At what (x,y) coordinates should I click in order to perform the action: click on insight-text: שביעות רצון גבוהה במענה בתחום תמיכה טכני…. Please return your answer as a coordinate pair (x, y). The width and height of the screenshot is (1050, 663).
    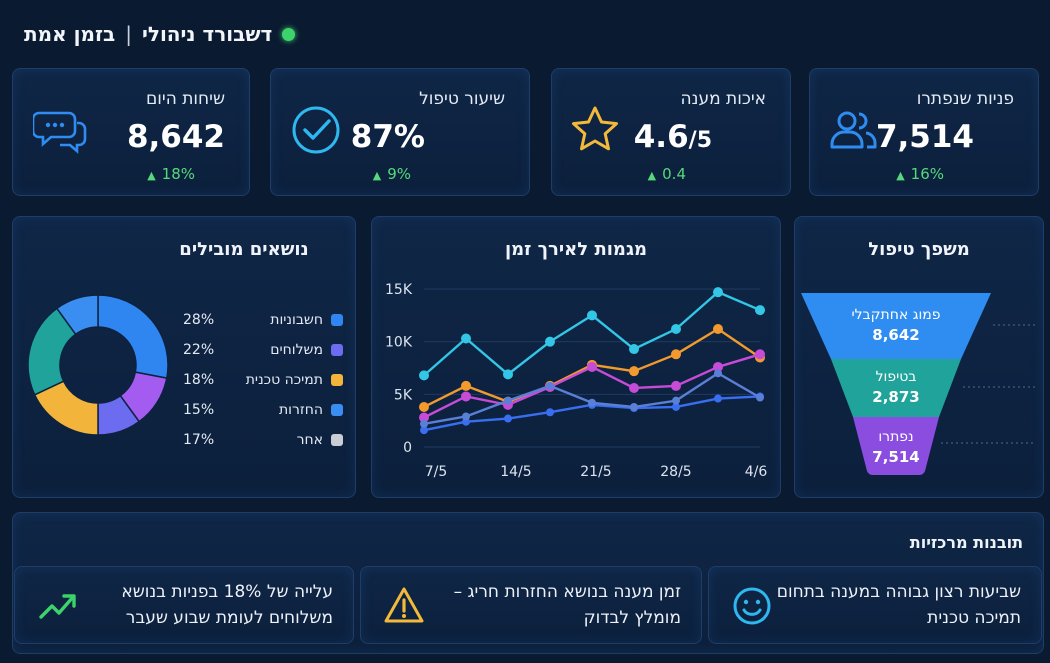
    Looking at the image, I should click on (898, 605).